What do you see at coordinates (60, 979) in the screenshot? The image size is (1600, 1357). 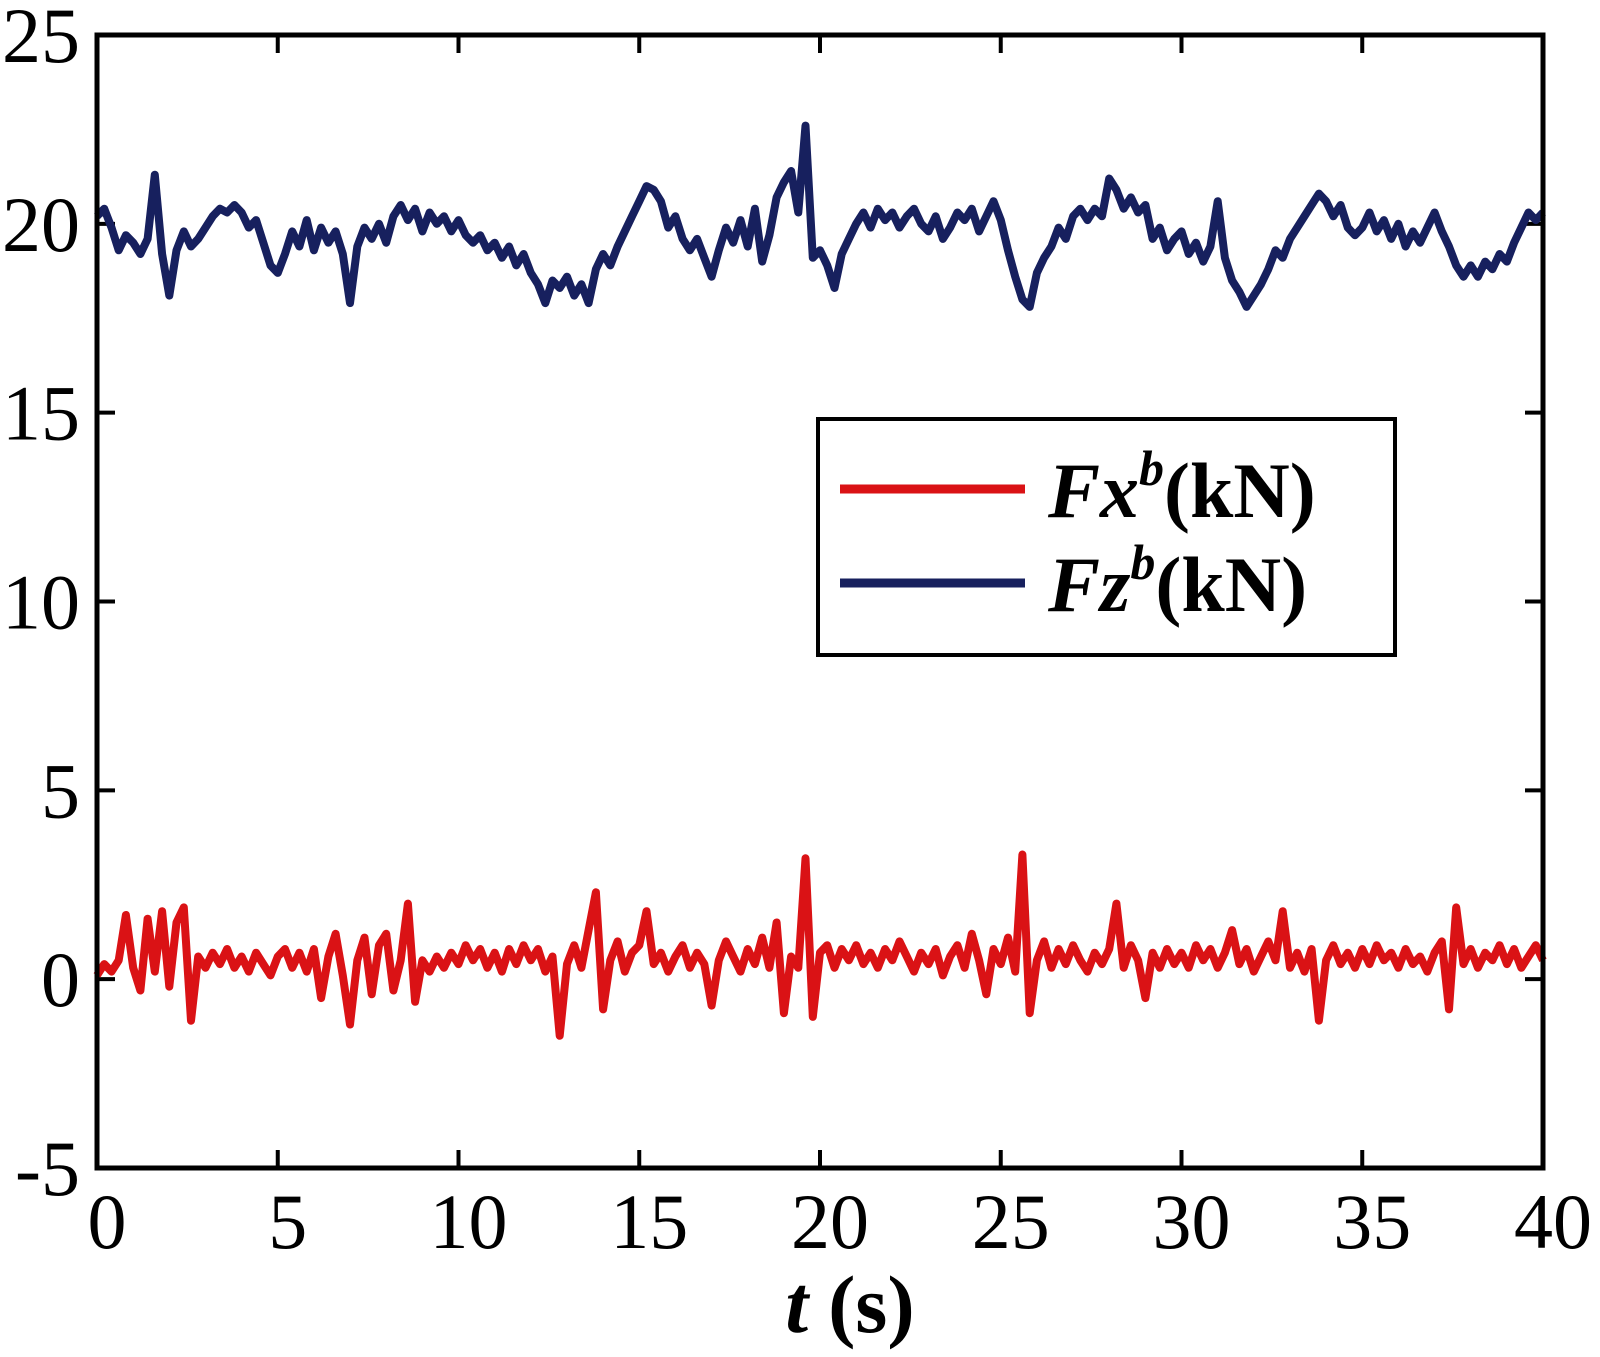 I see `y-tick-label: 0` at bounding box center [60, 979].